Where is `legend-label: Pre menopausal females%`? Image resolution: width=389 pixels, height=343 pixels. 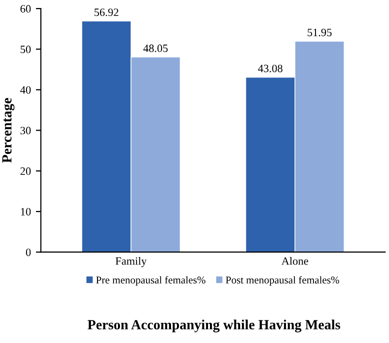
legend-label: Pre menopausal females% is located at coordinates (151, 281).